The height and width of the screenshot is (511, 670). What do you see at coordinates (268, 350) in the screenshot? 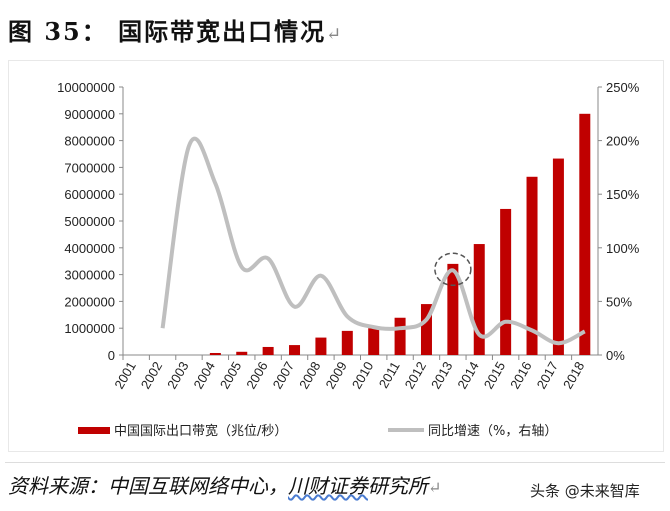
I see `bar-2006` at bounding box center [268, 350].